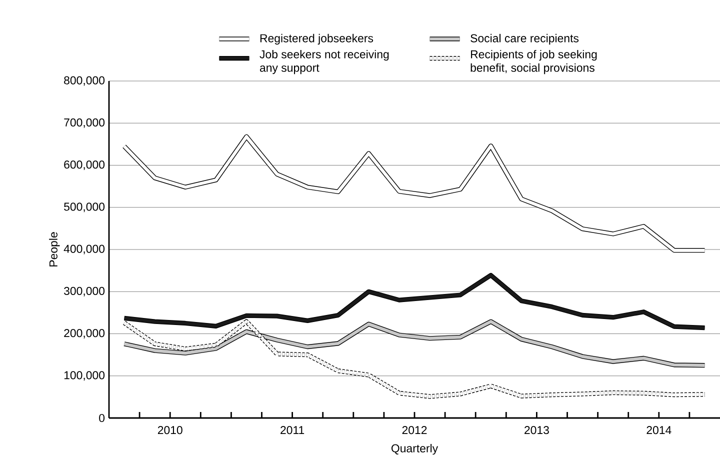 Image resolution: width=720 pixels, height=472 pixels. I want to click on y-tick-label: 800,000, so click(84, 81).